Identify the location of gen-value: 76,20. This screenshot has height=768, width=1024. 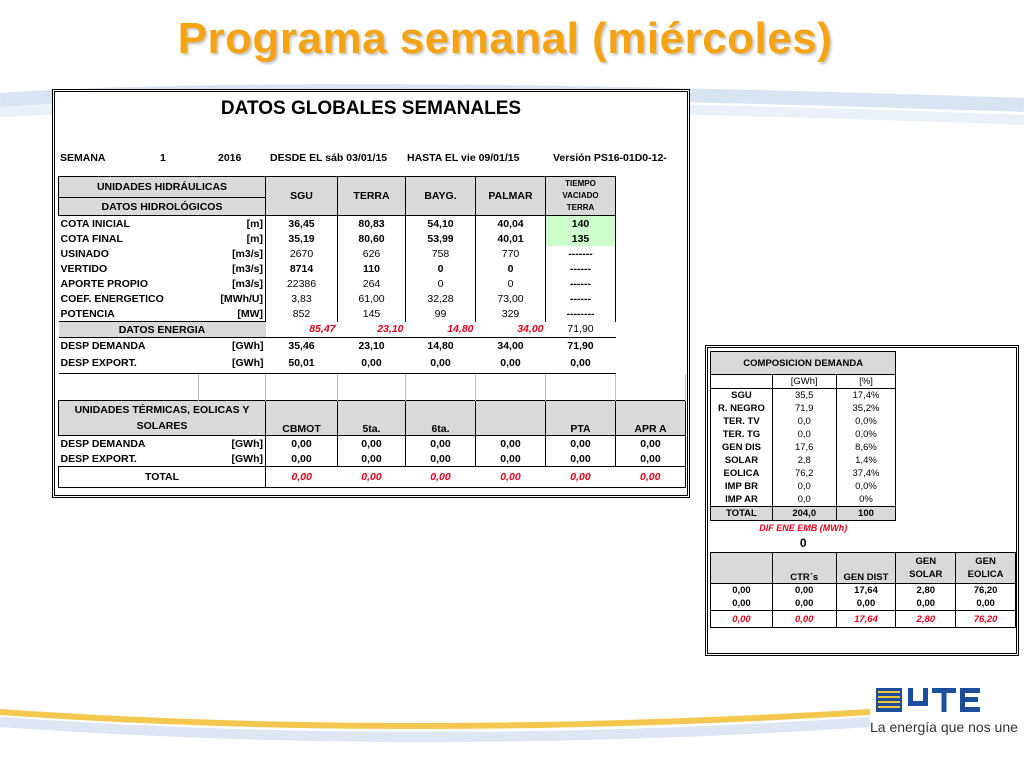
(985, 590).